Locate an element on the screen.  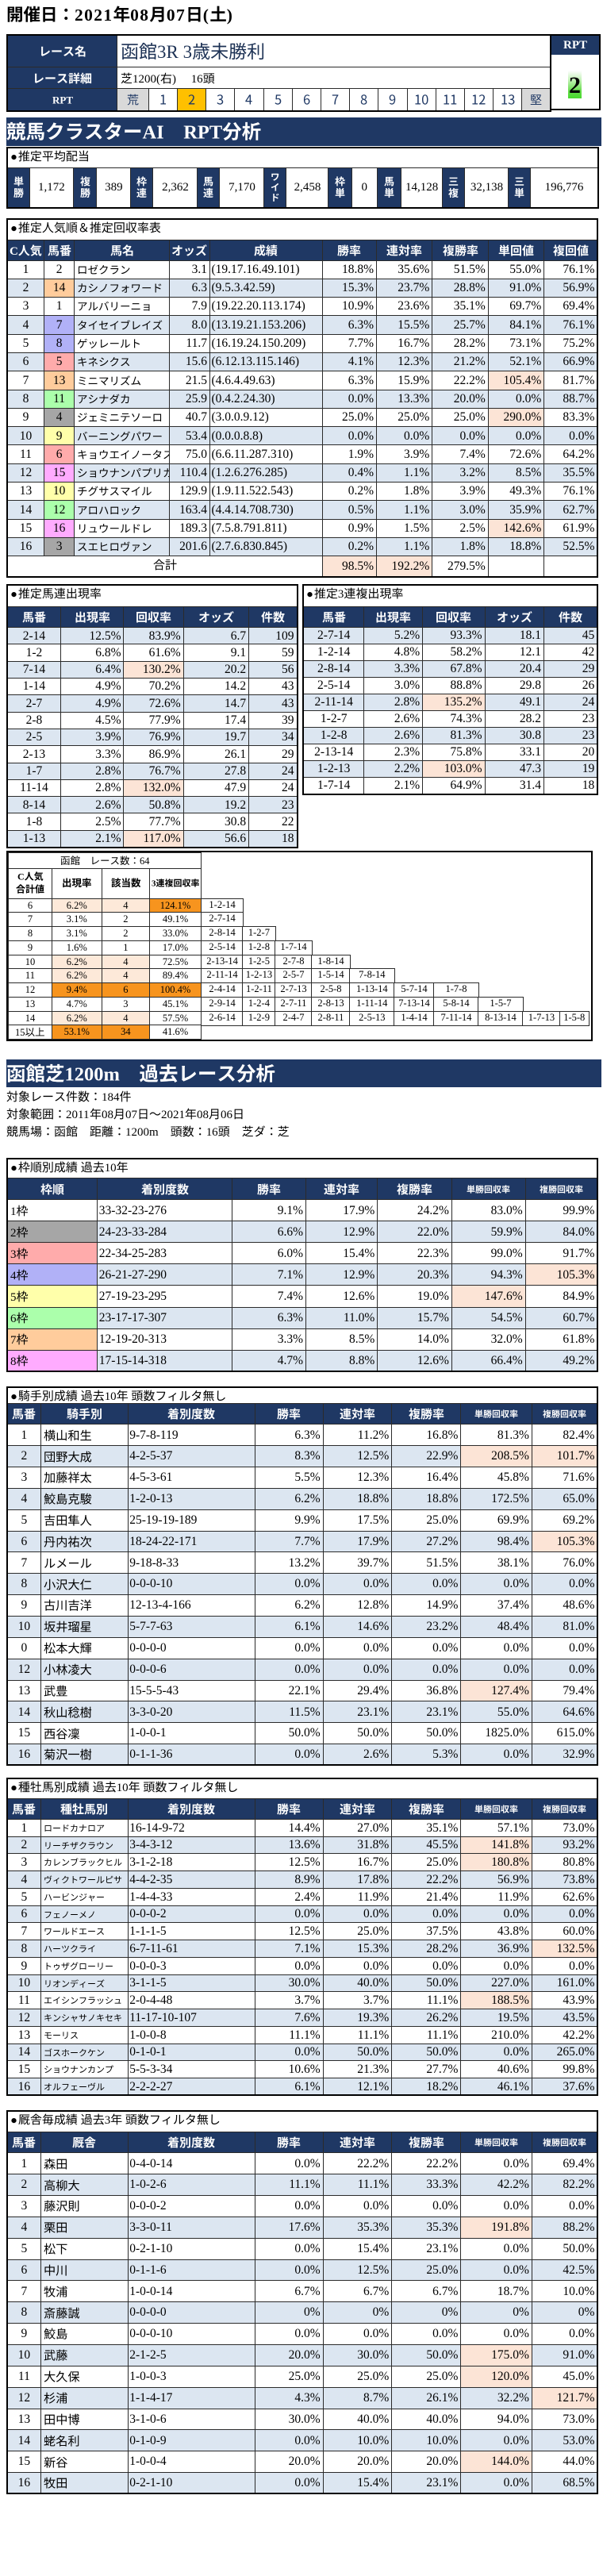
svg-text: 8 is located at coordinates (13, 1361).